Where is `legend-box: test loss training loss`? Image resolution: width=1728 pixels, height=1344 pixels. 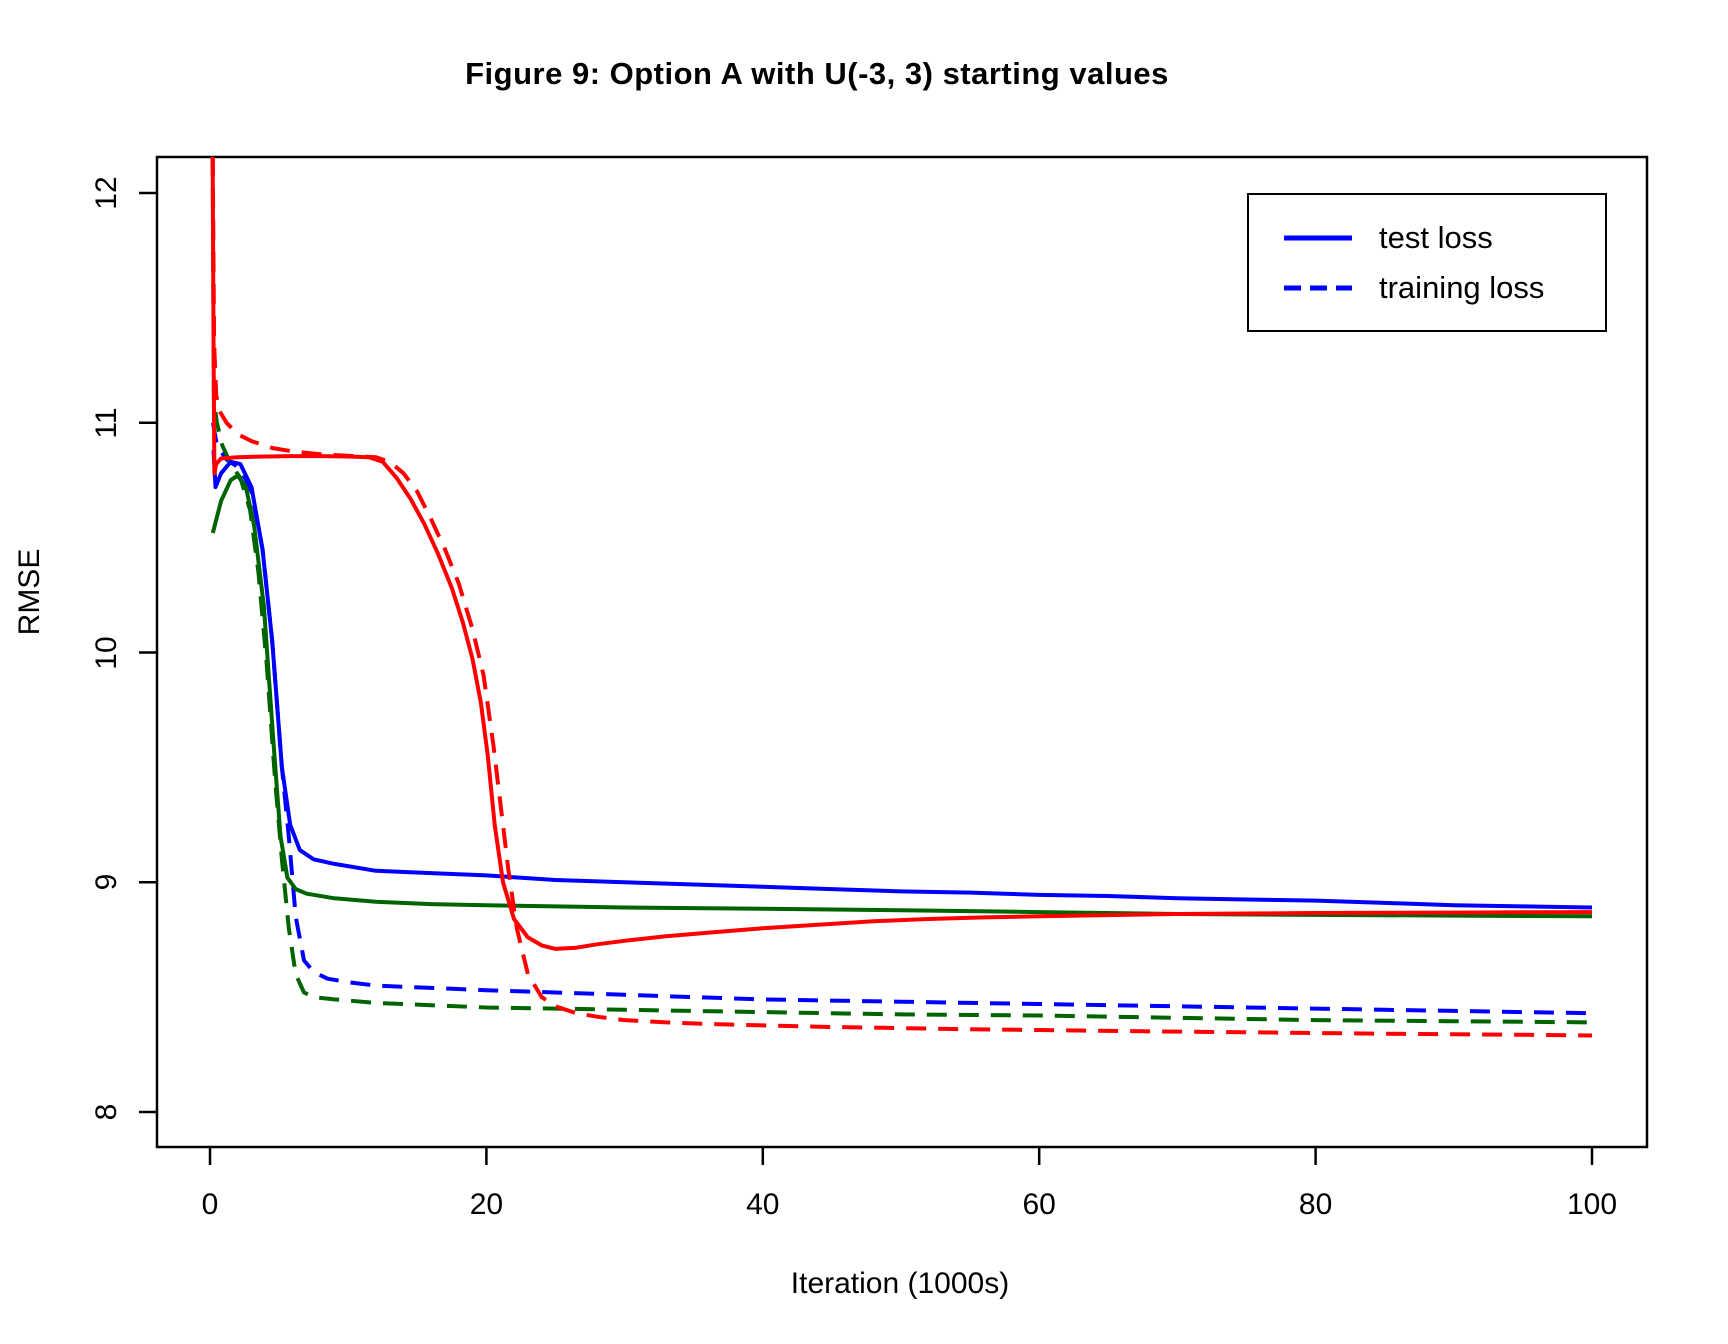
legend-box: test loss training loss is located at coordinates (1427, 262).